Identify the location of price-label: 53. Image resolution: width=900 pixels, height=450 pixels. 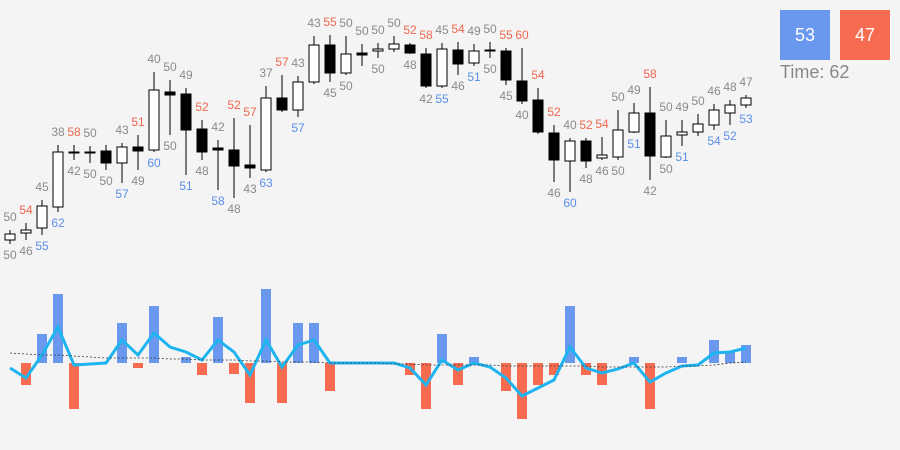
(746, 119).